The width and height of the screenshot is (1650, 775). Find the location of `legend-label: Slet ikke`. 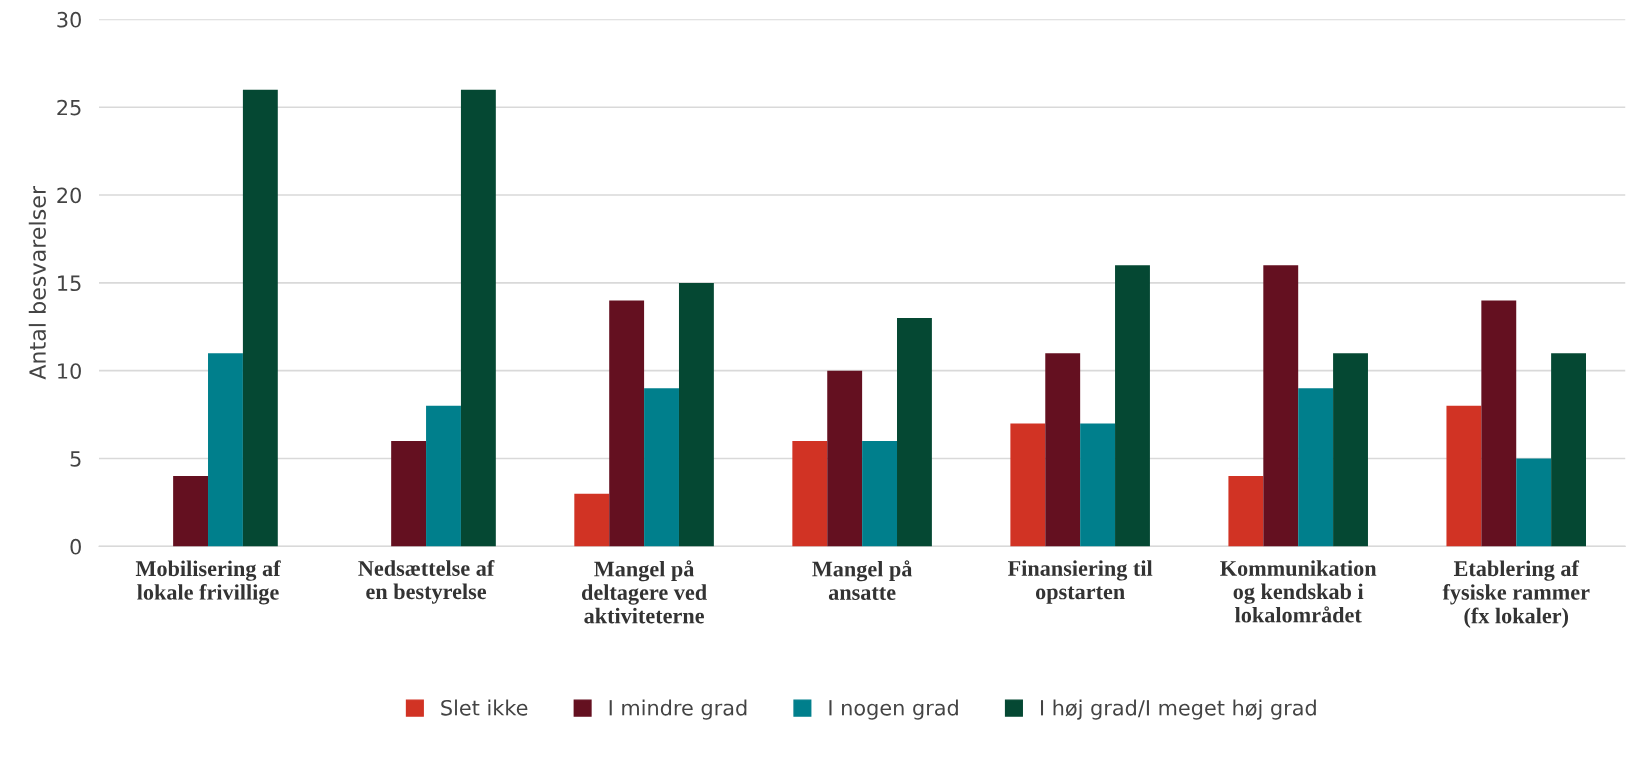

legend-label: Slet ikke is located at coordinates (484, 707).